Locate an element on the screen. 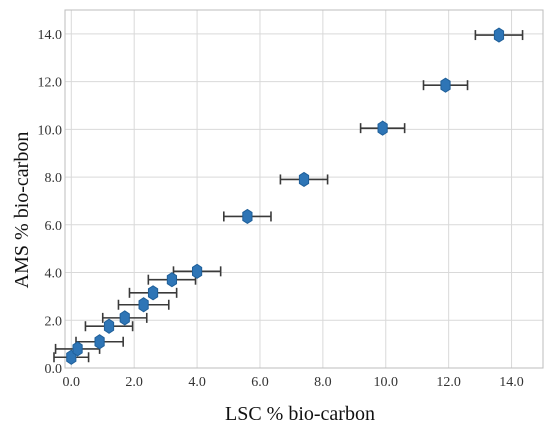 The image size is (550, 429). x-axis-title: LSC % bio-carbon is located at coordinates (300, 414).